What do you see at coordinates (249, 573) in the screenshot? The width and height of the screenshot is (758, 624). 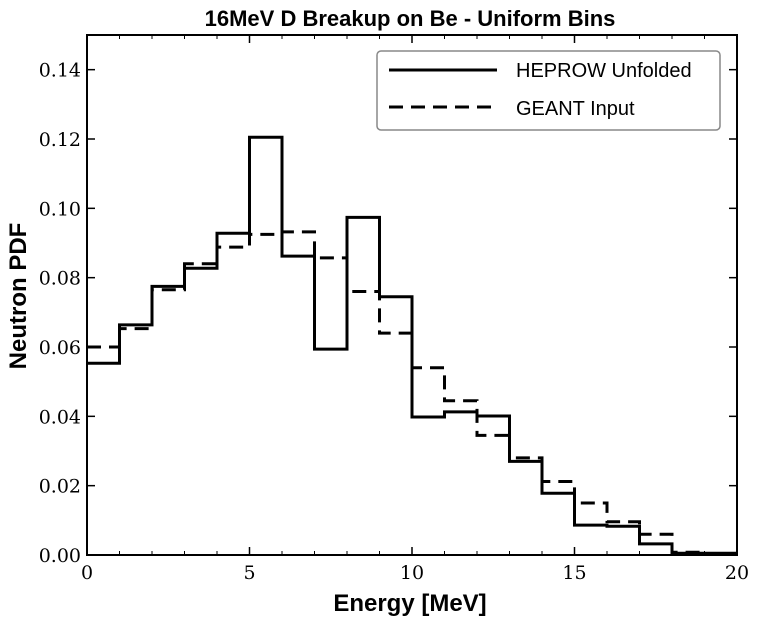 I see `x-tick-label: 5` at bounding box center [249, 573].